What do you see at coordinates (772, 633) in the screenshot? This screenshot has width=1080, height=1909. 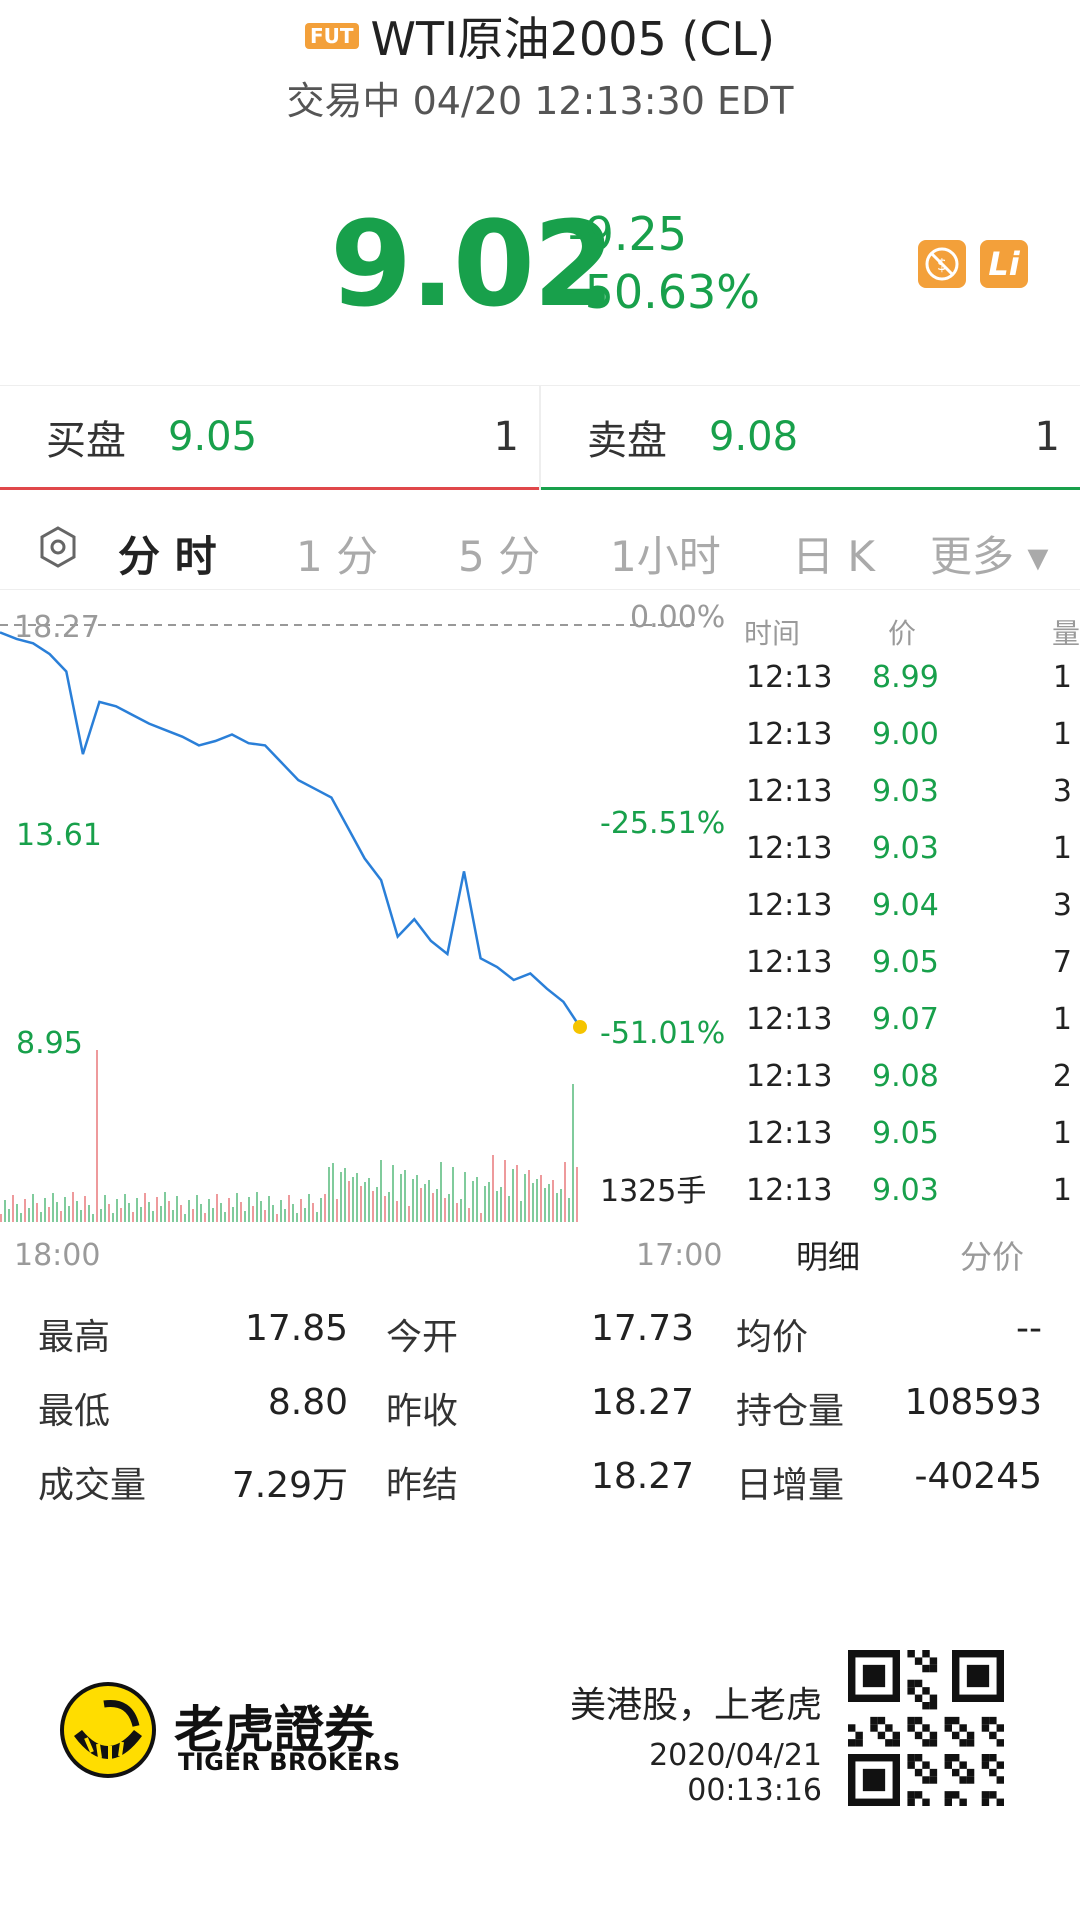 I see `ticks-header-time: 时间` at bounding box center [772, 633].